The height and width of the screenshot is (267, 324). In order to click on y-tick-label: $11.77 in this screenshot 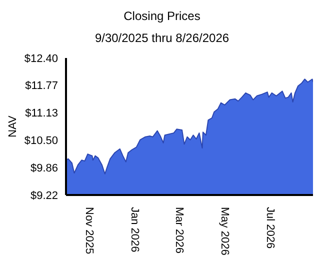, I will do `click(41, 86)`.